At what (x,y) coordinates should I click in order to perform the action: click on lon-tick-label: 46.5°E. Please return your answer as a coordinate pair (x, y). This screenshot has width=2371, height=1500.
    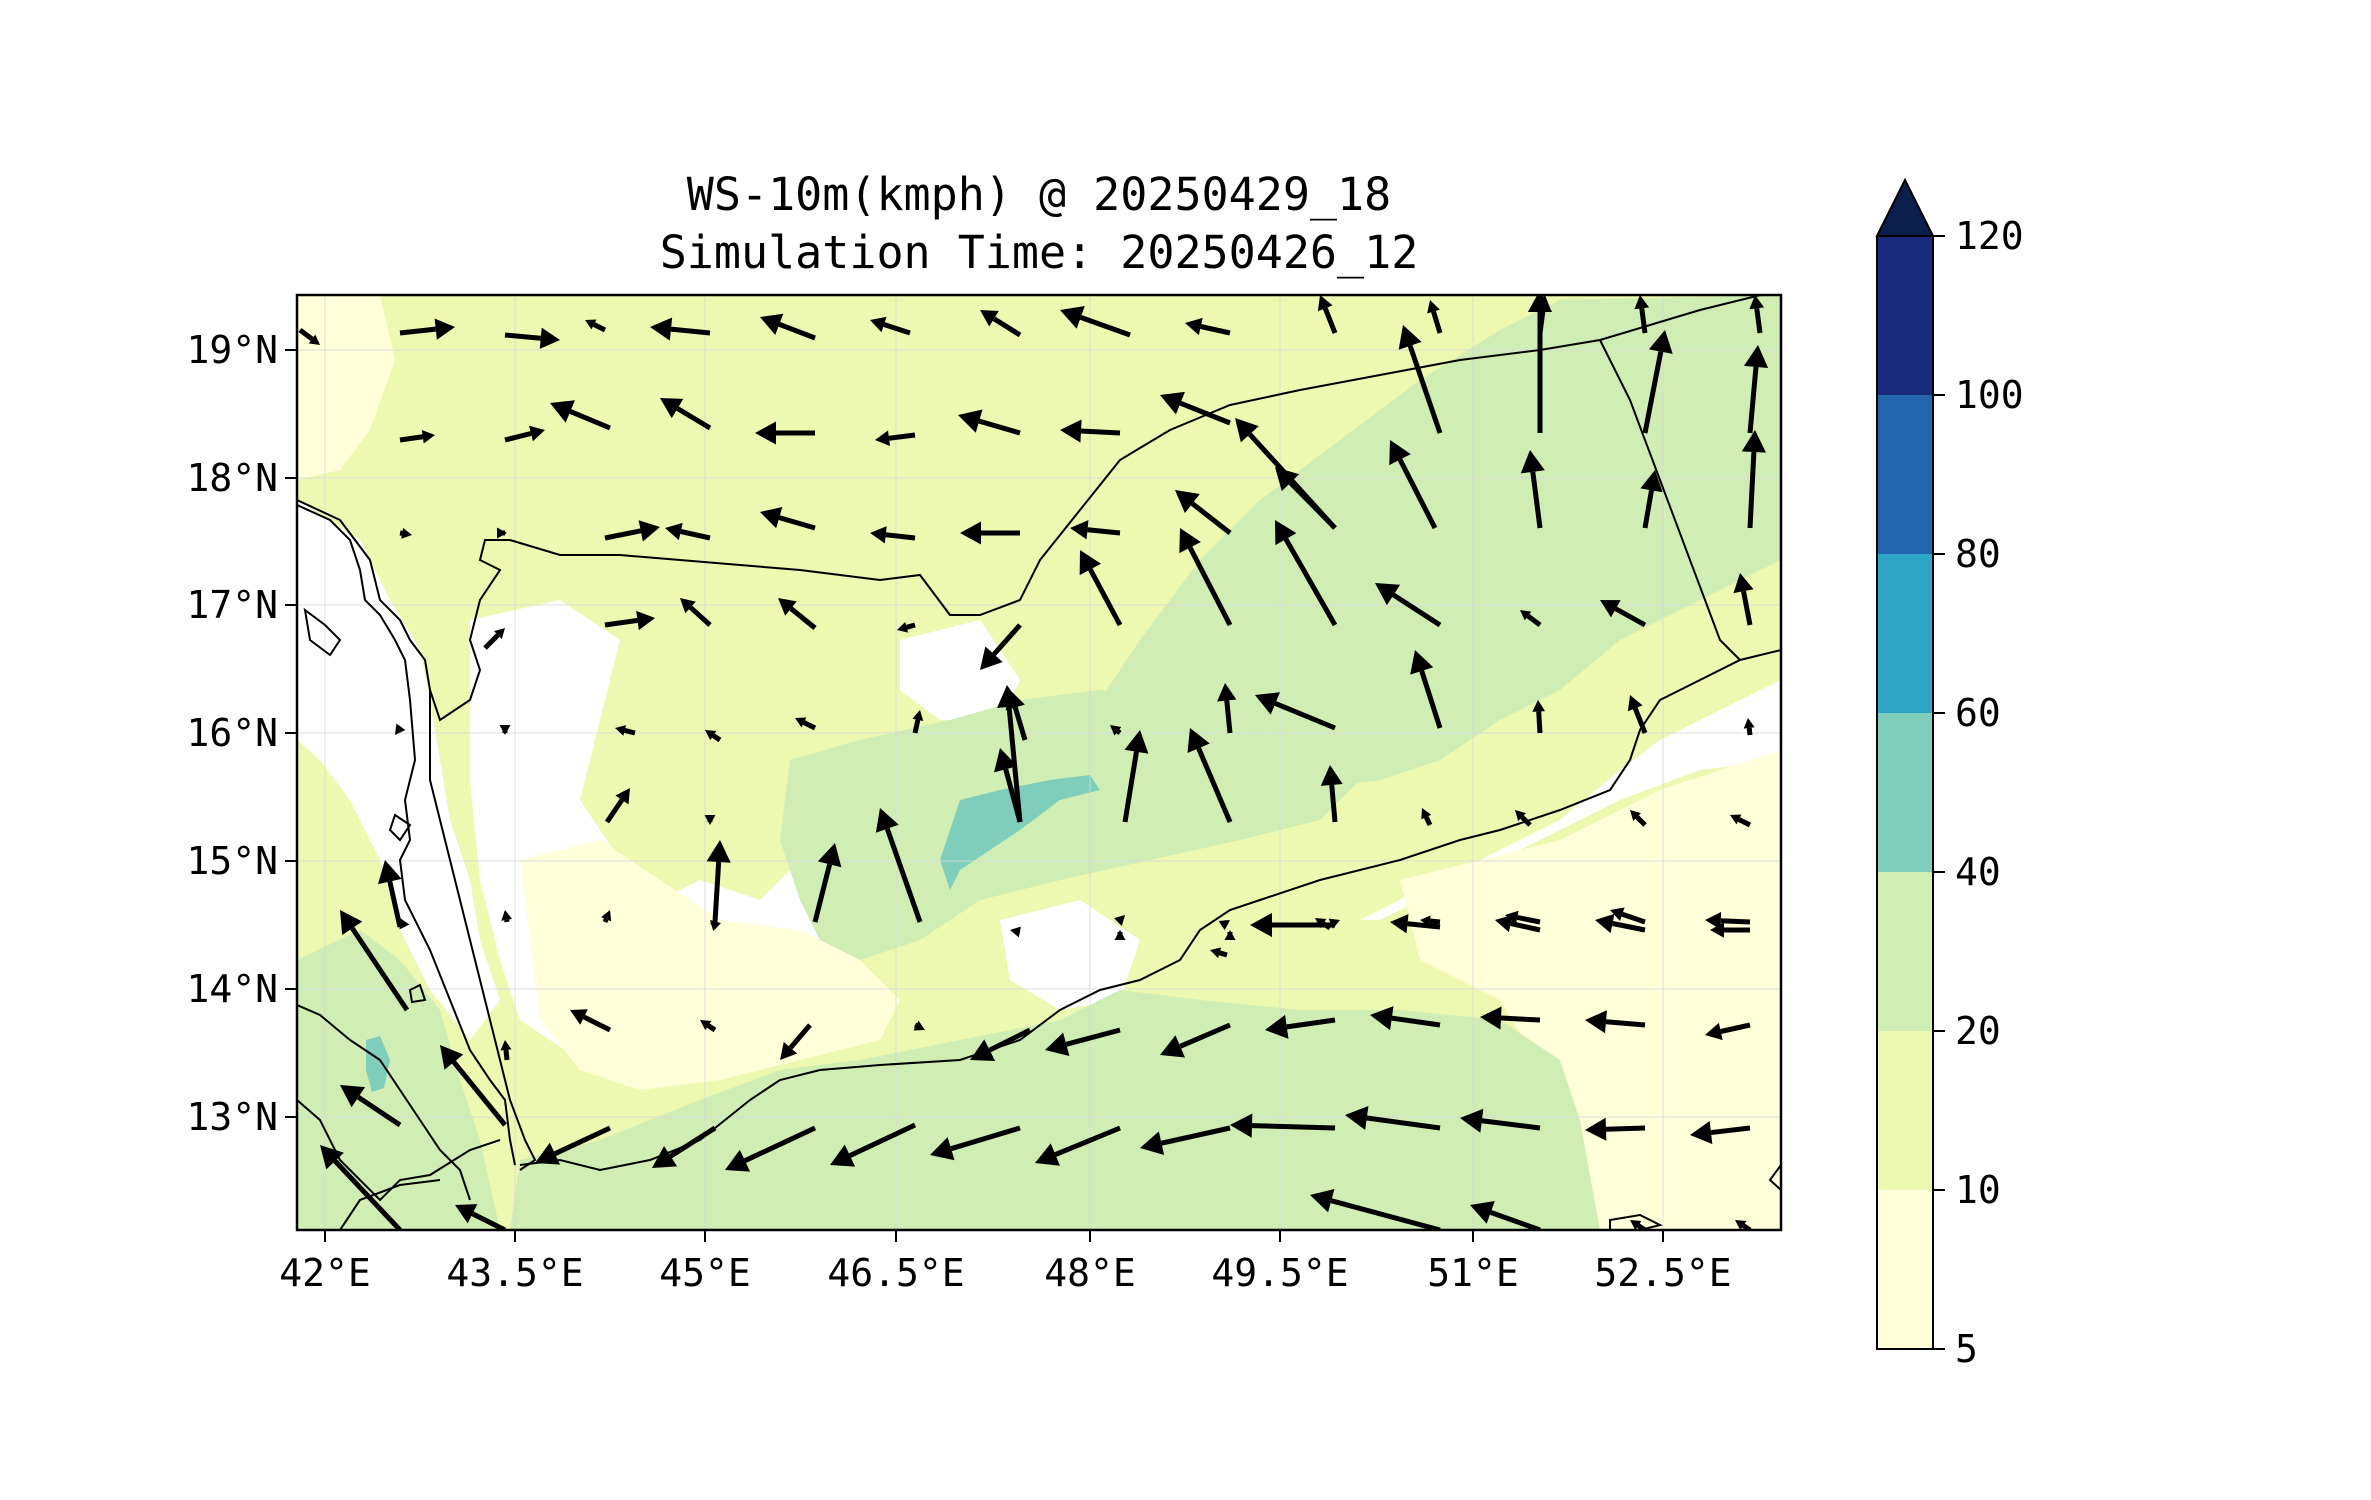
    Looking at the image, I should click on (895, 1273).